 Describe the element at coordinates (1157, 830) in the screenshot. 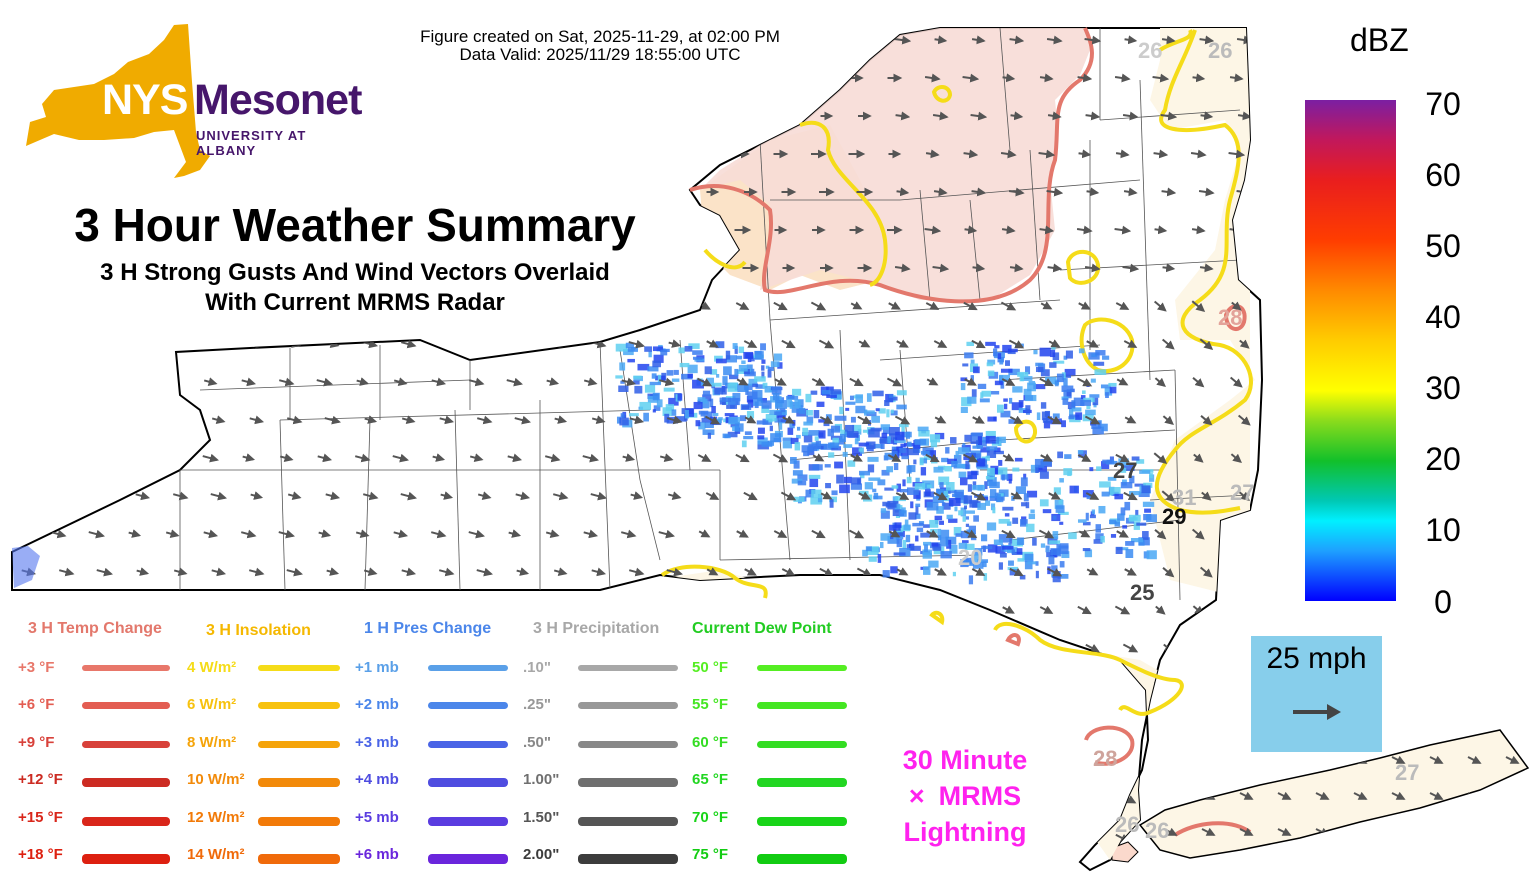

I see `gust-label: 26` at that location.